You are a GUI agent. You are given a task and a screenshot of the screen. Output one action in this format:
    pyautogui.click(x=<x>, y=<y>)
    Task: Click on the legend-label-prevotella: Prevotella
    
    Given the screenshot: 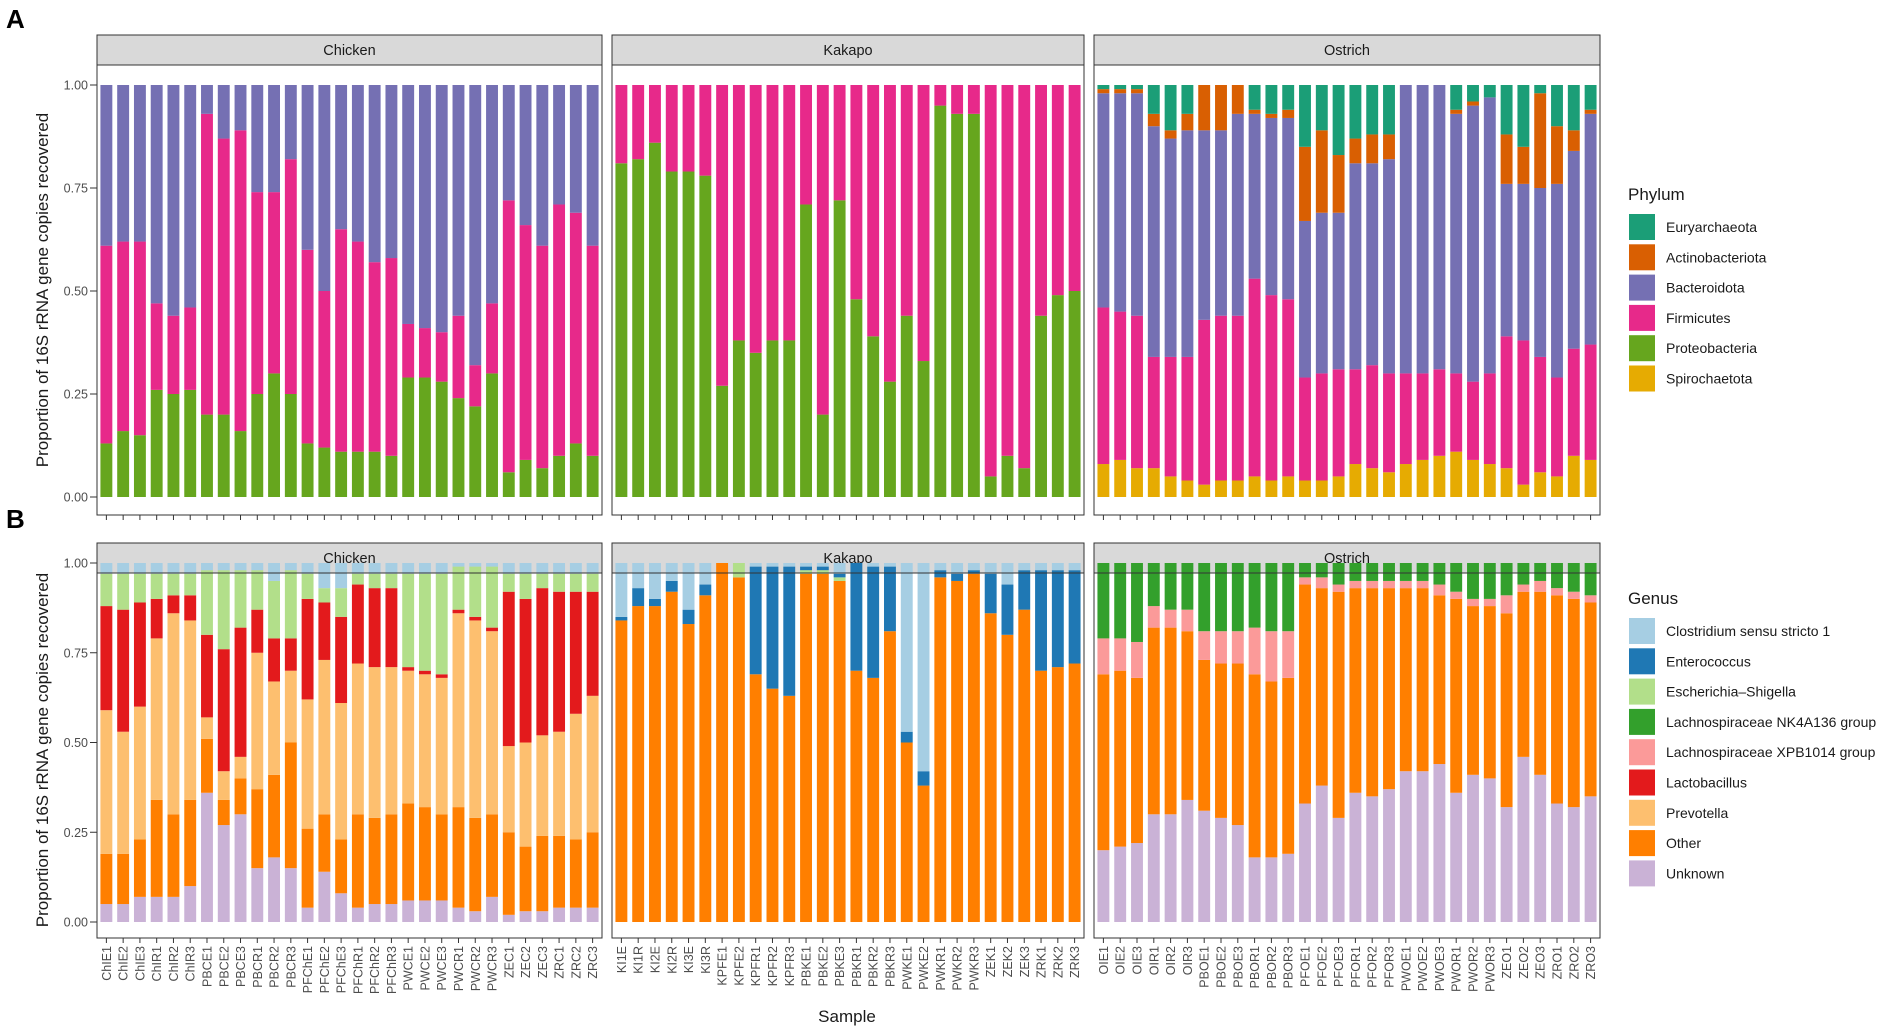 What is the action you would take?
    pyautogui.click(x=1697, y=813)
    